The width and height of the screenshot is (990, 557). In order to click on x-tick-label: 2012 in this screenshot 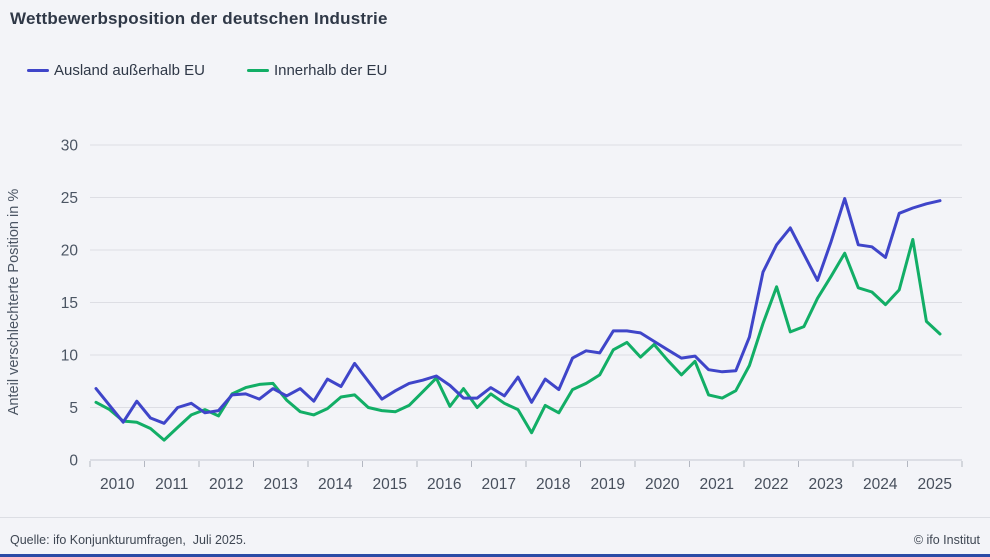, I will do `click(226, 484)`.